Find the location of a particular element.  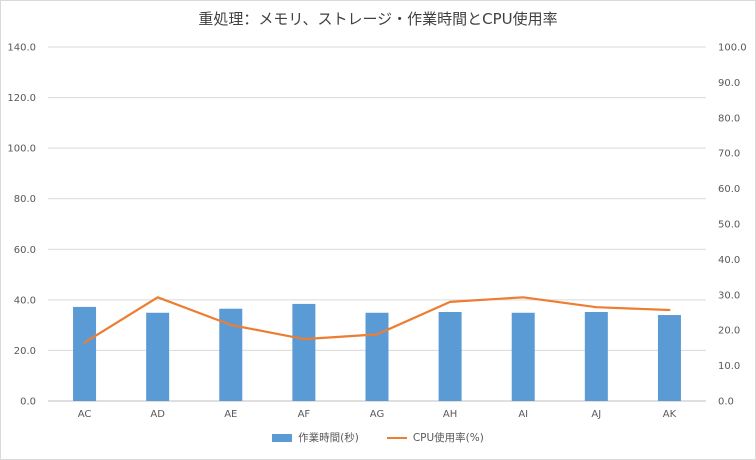

legend-item-bar: 作業時間(秒) is located at coordinates (315, 437).